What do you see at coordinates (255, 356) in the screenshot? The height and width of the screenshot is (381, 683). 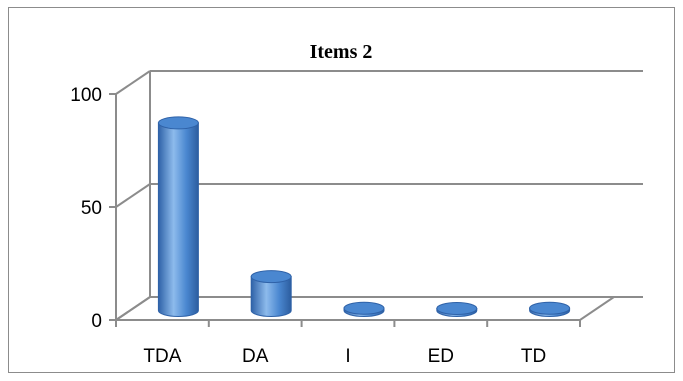 I see `x-tick-label: DA` at bounding box center [255, 356].